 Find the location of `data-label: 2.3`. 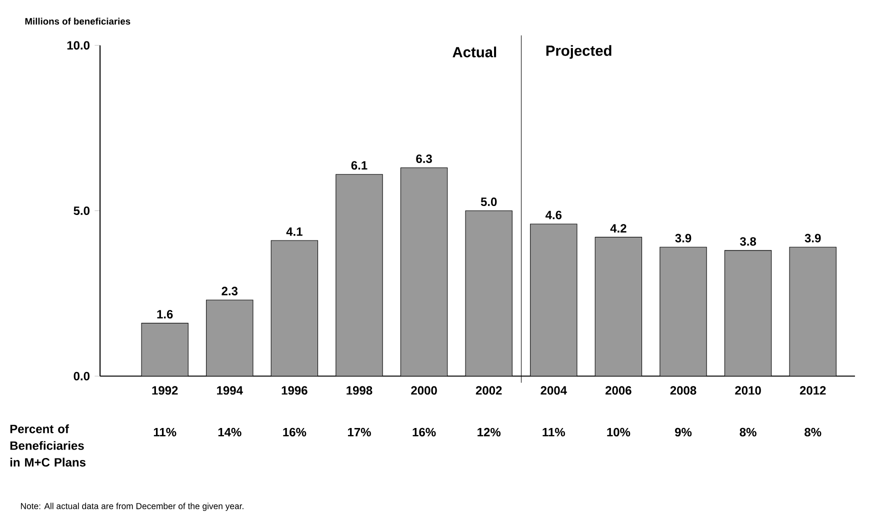

data-label: 2.3 is located at coordinates (230, 291).